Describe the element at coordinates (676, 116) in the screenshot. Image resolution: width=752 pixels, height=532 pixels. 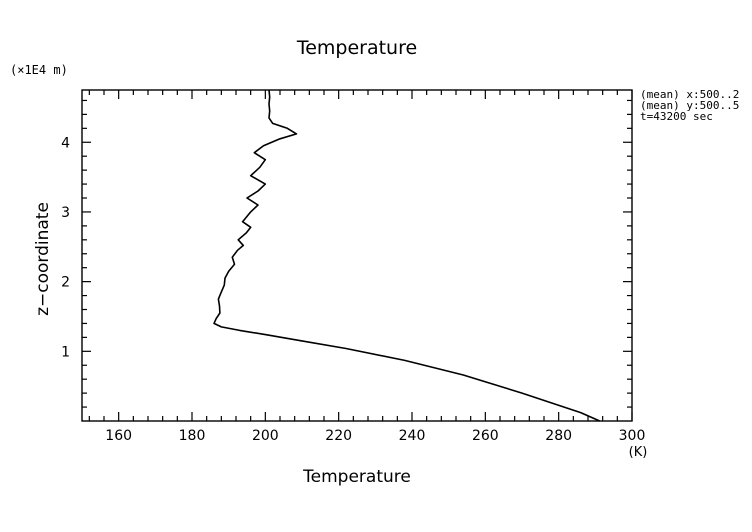
I see `annotation-text: t=43200 sec` at that location.